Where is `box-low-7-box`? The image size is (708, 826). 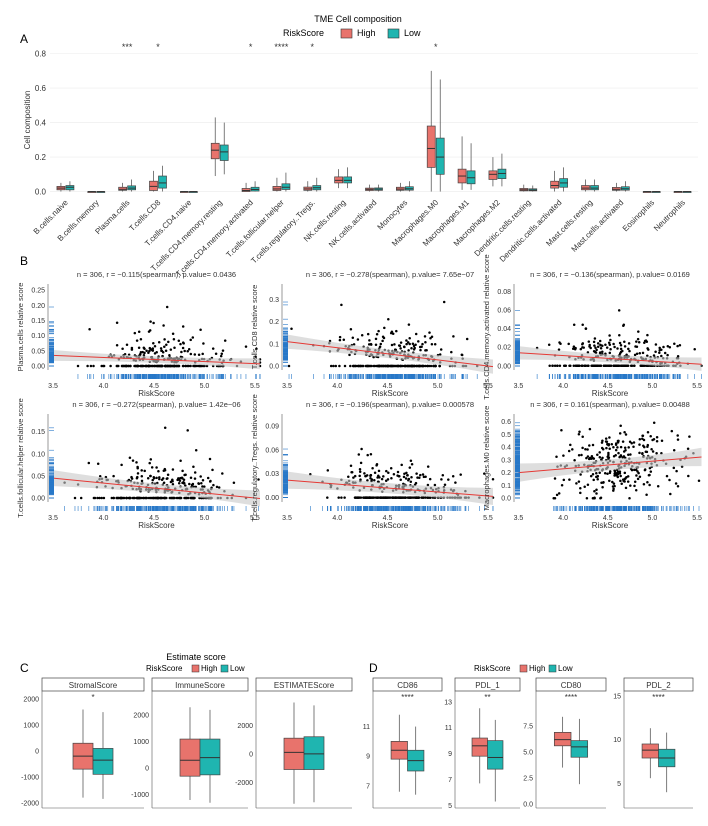 box-low-7-box is located at coordinates (286, 186).